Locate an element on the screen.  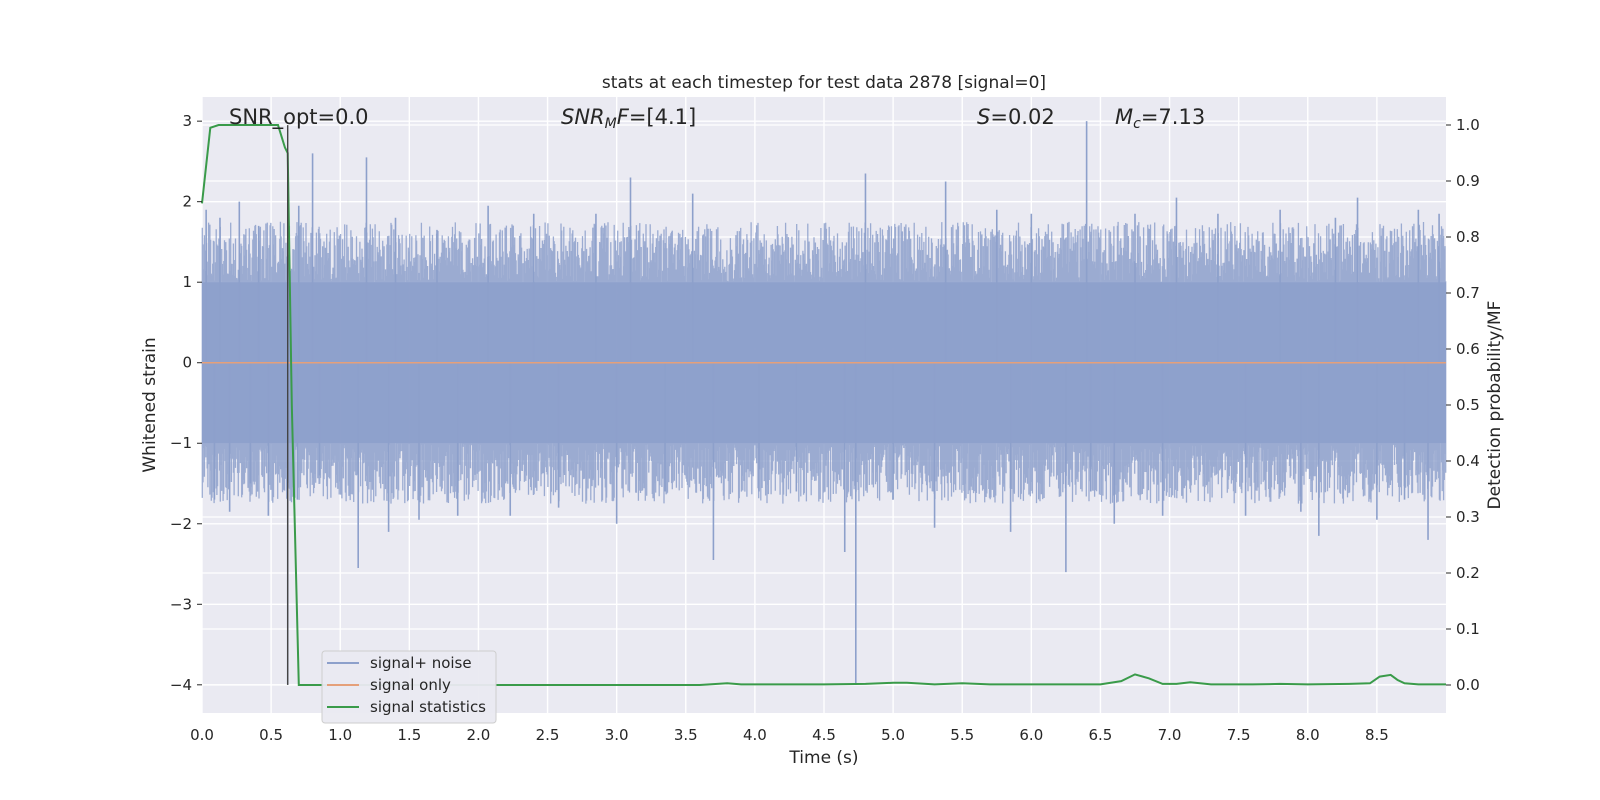
x-tick-label: 6.0 is located at coordinates (1031, 735).